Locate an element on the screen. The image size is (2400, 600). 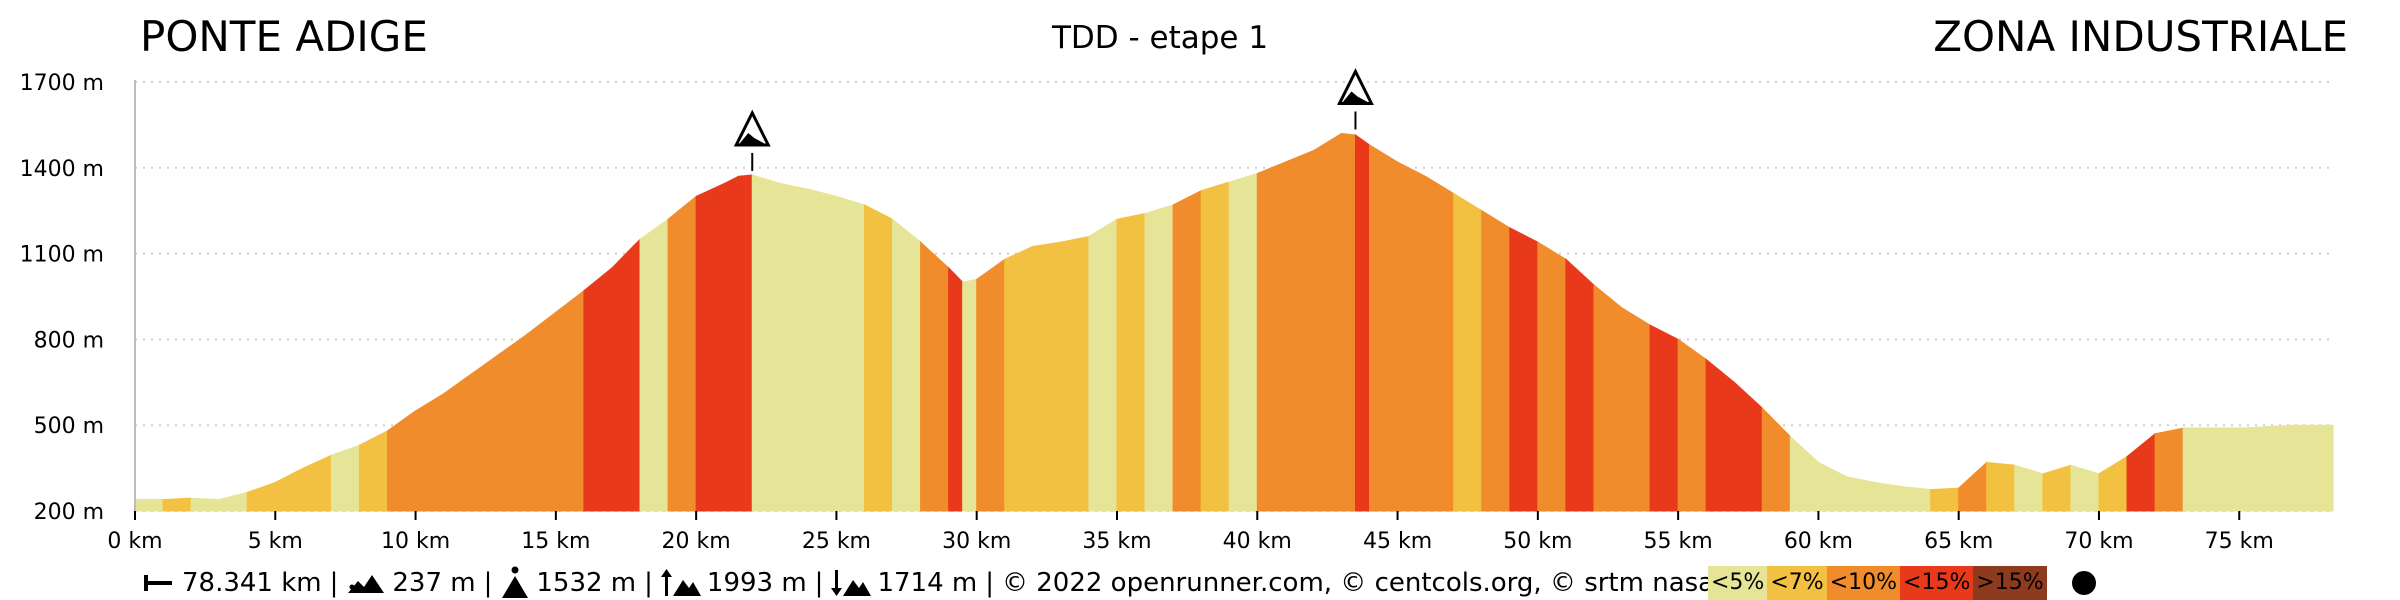
x-tick-label: 20 km is located at coordinates (696, 541).